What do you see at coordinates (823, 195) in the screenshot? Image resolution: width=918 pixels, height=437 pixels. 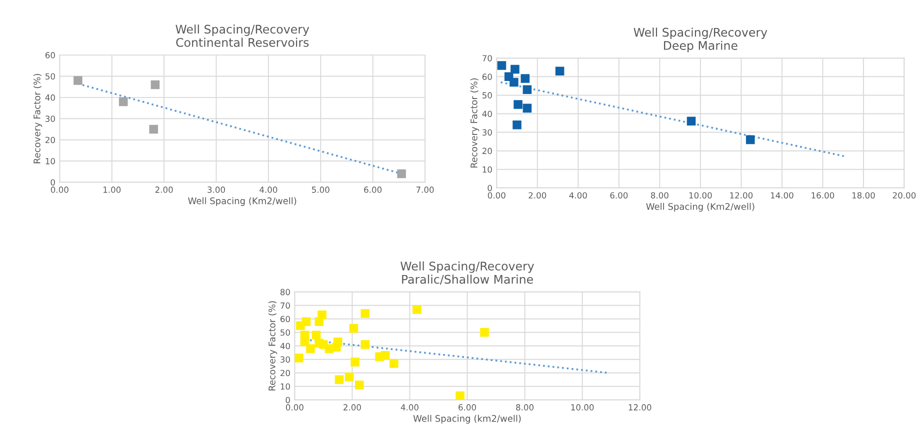 I see `x-tick-label: 16.00` at bounding box center [823, 195].